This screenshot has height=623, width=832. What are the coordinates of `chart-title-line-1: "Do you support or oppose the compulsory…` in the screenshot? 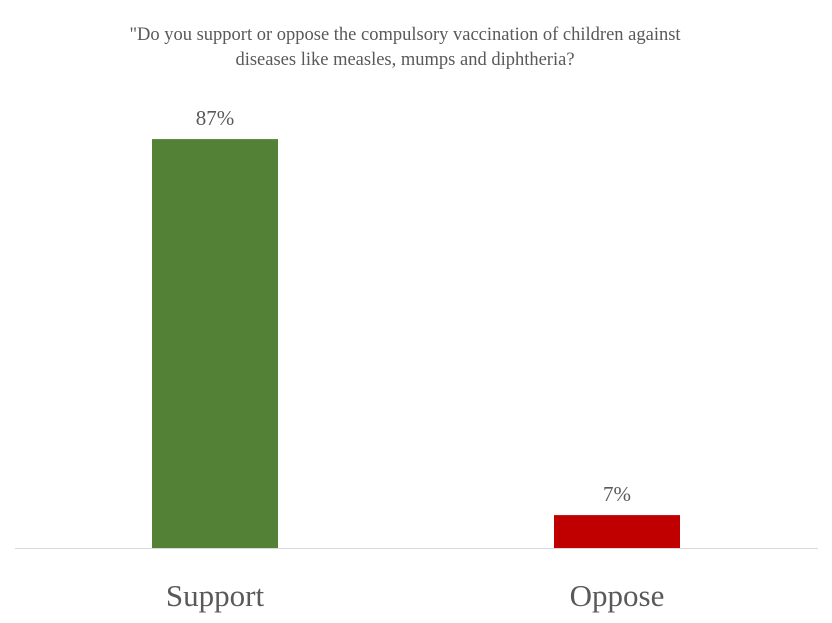 It's located at (405, 35).